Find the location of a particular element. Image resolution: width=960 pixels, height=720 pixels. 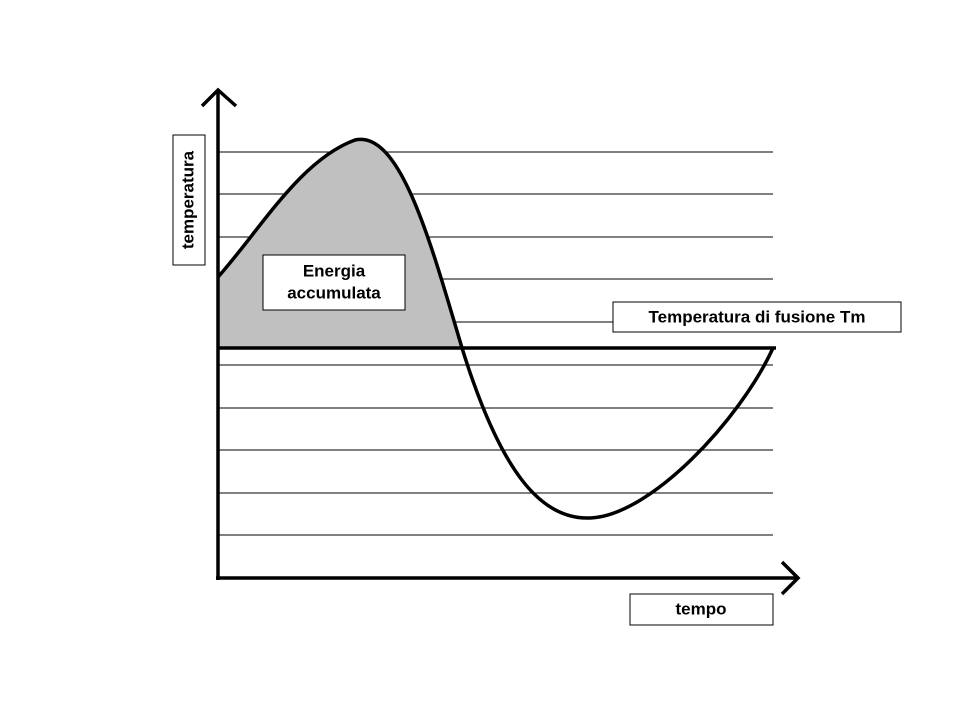

x-arrow is located at coordinates (790, 578).